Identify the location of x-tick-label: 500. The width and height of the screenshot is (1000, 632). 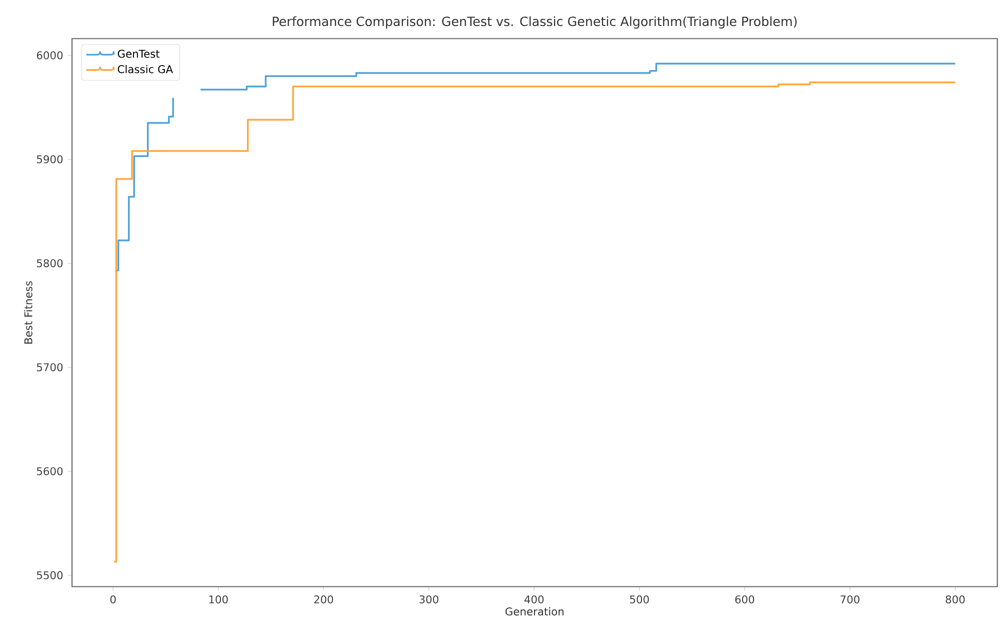
(639, 599).